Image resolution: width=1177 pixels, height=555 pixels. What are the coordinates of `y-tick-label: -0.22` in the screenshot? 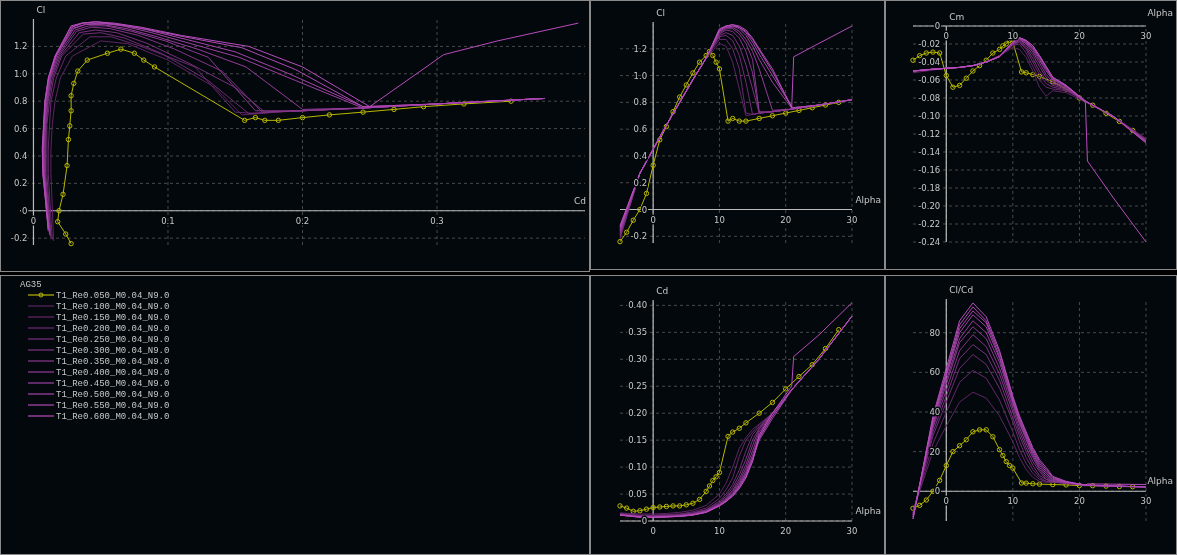 It's located at (929, 224).